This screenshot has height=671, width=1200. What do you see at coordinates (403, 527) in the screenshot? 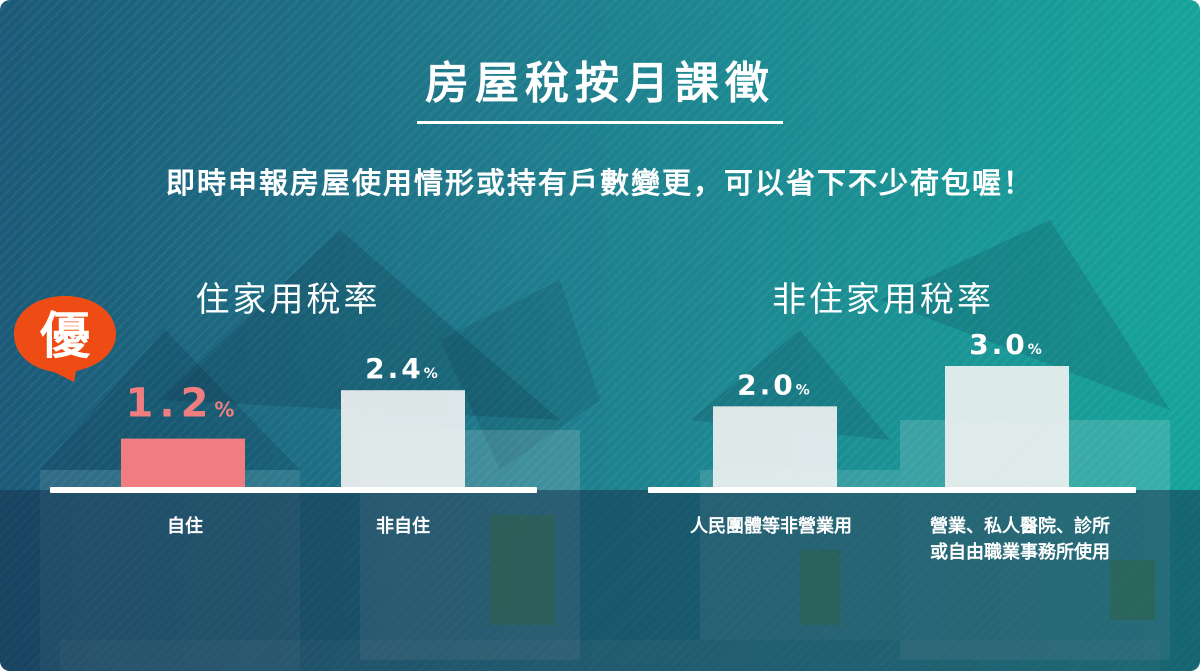
I see `category-label-non-owner-occupied: 非自住` at bounding box center [403, 527].